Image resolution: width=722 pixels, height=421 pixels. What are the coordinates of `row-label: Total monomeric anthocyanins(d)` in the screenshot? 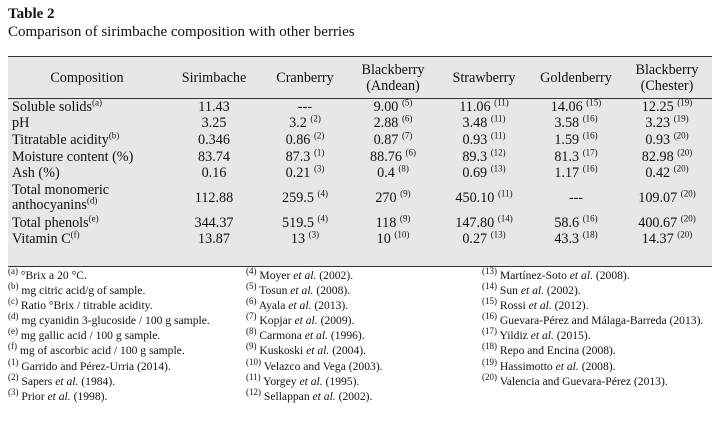 It's located at (87, 198).